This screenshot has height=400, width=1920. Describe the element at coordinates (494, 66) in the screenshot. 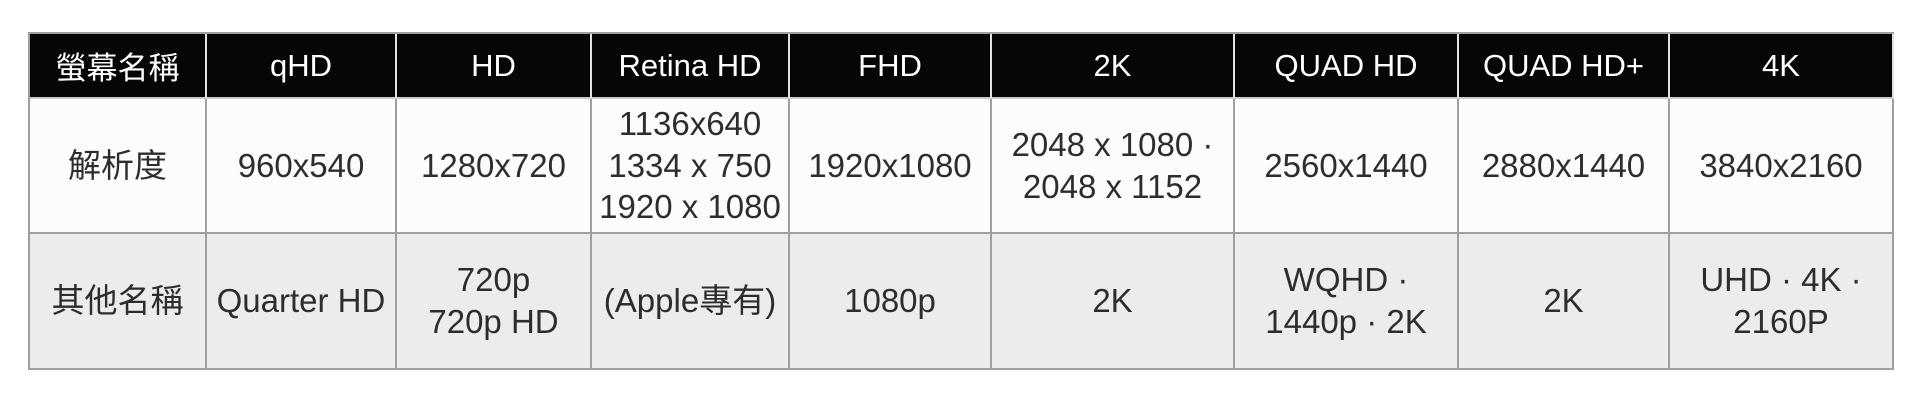

I see `header-cell-hd: HD` at that location.